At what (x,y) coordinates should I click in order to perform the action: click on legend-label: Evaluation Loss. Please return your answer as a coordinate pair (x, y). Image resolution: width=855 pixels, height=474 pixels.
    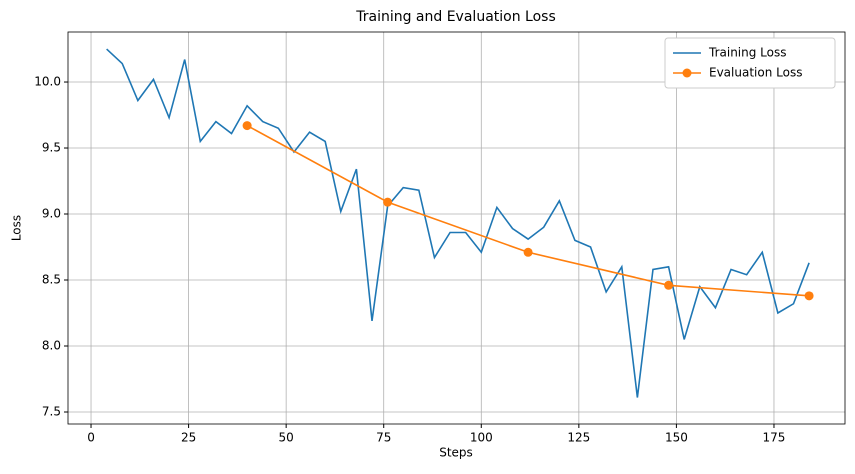
    Looking at the image, I should click on (755, 73).